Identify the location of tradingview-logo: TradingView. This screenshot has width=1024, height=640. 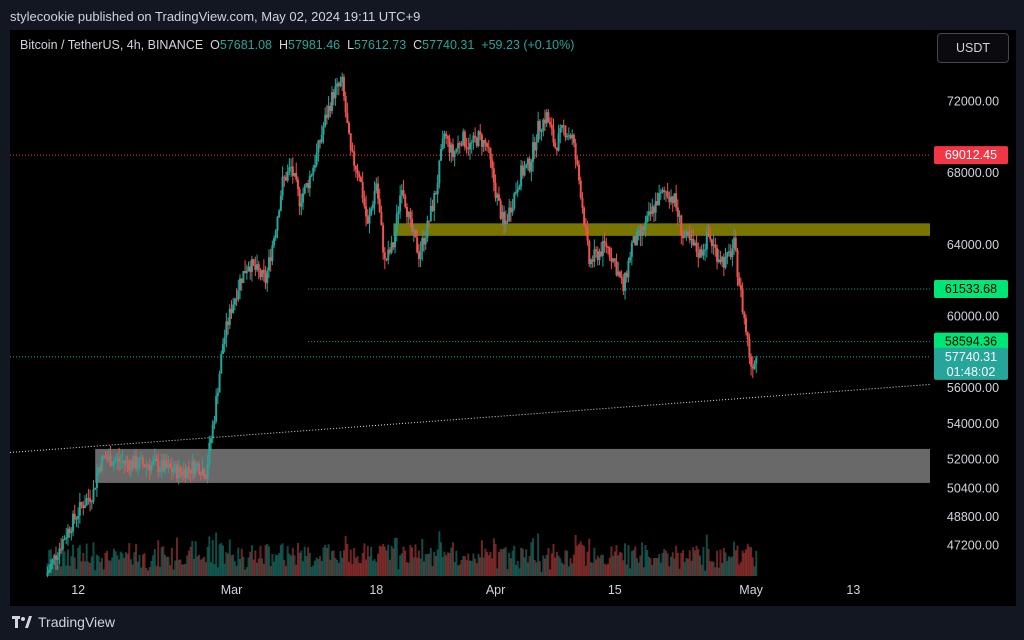
(63, 622).